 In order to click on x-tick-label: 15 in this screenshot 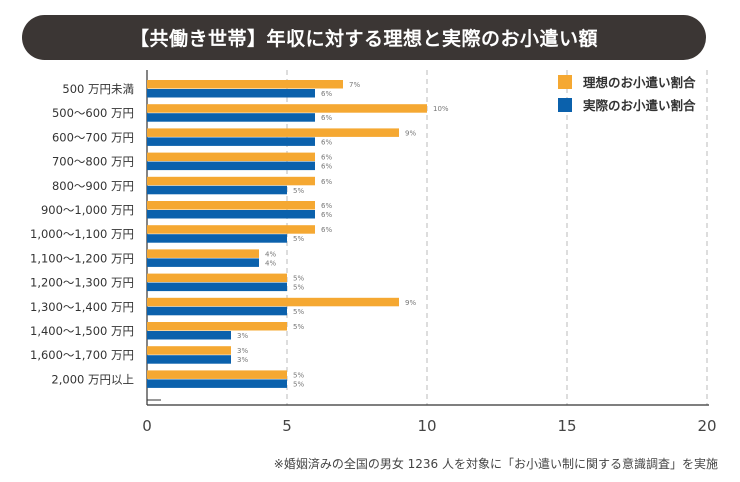, I will do `click(566, 426)`.